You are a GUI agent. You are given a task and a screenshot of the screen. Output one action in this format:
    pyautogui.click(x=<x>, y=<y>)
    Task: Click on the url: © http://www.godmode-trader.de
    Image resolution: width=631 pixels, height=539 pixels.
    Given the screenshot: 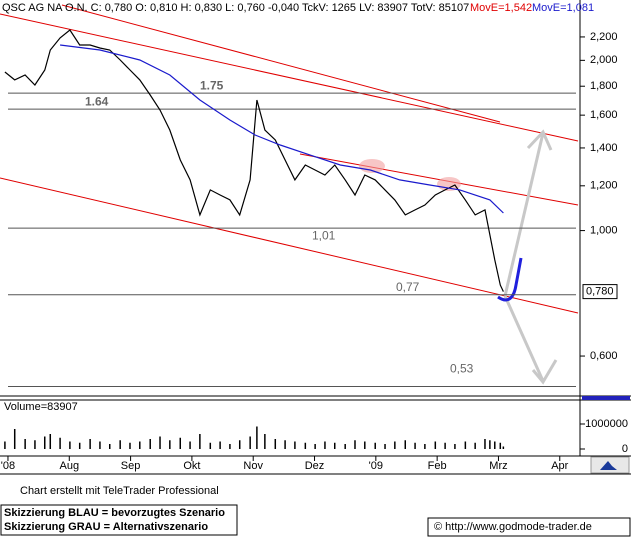 What is the action you would take?
    pyautogui.click(x=513, y=527)
    